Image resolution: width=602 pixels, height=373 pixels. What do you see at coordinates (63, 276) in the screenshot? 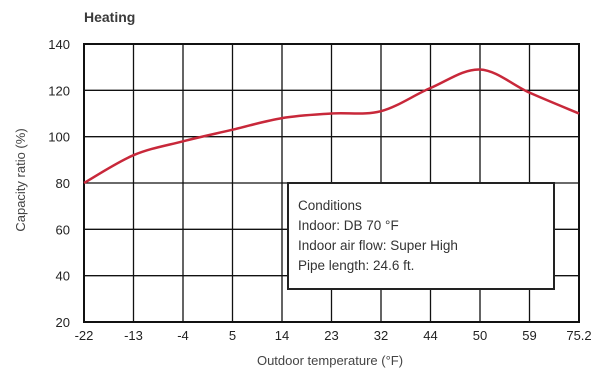
I see `y-tick-label: 40` at bounding box center [63, 276].